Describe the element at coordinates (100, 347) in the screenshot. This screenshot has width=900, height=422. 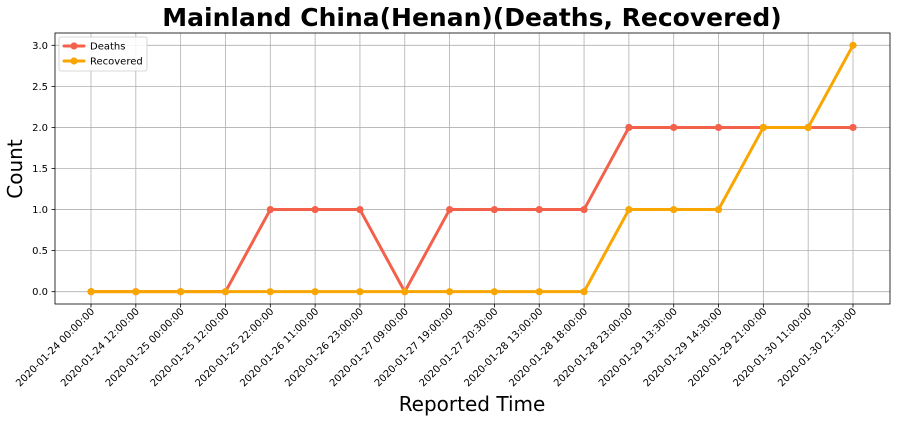
I see `x-tick-label: 2020-01-24 12:00:00` at that location.